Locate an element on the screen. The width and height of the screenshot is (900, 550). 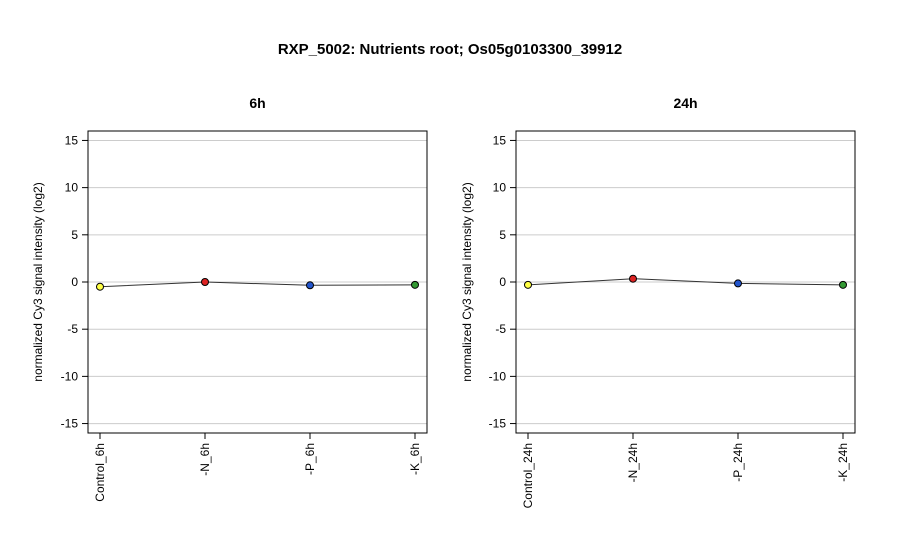
data-point-Control_24h is located at coordinates (528, 284).